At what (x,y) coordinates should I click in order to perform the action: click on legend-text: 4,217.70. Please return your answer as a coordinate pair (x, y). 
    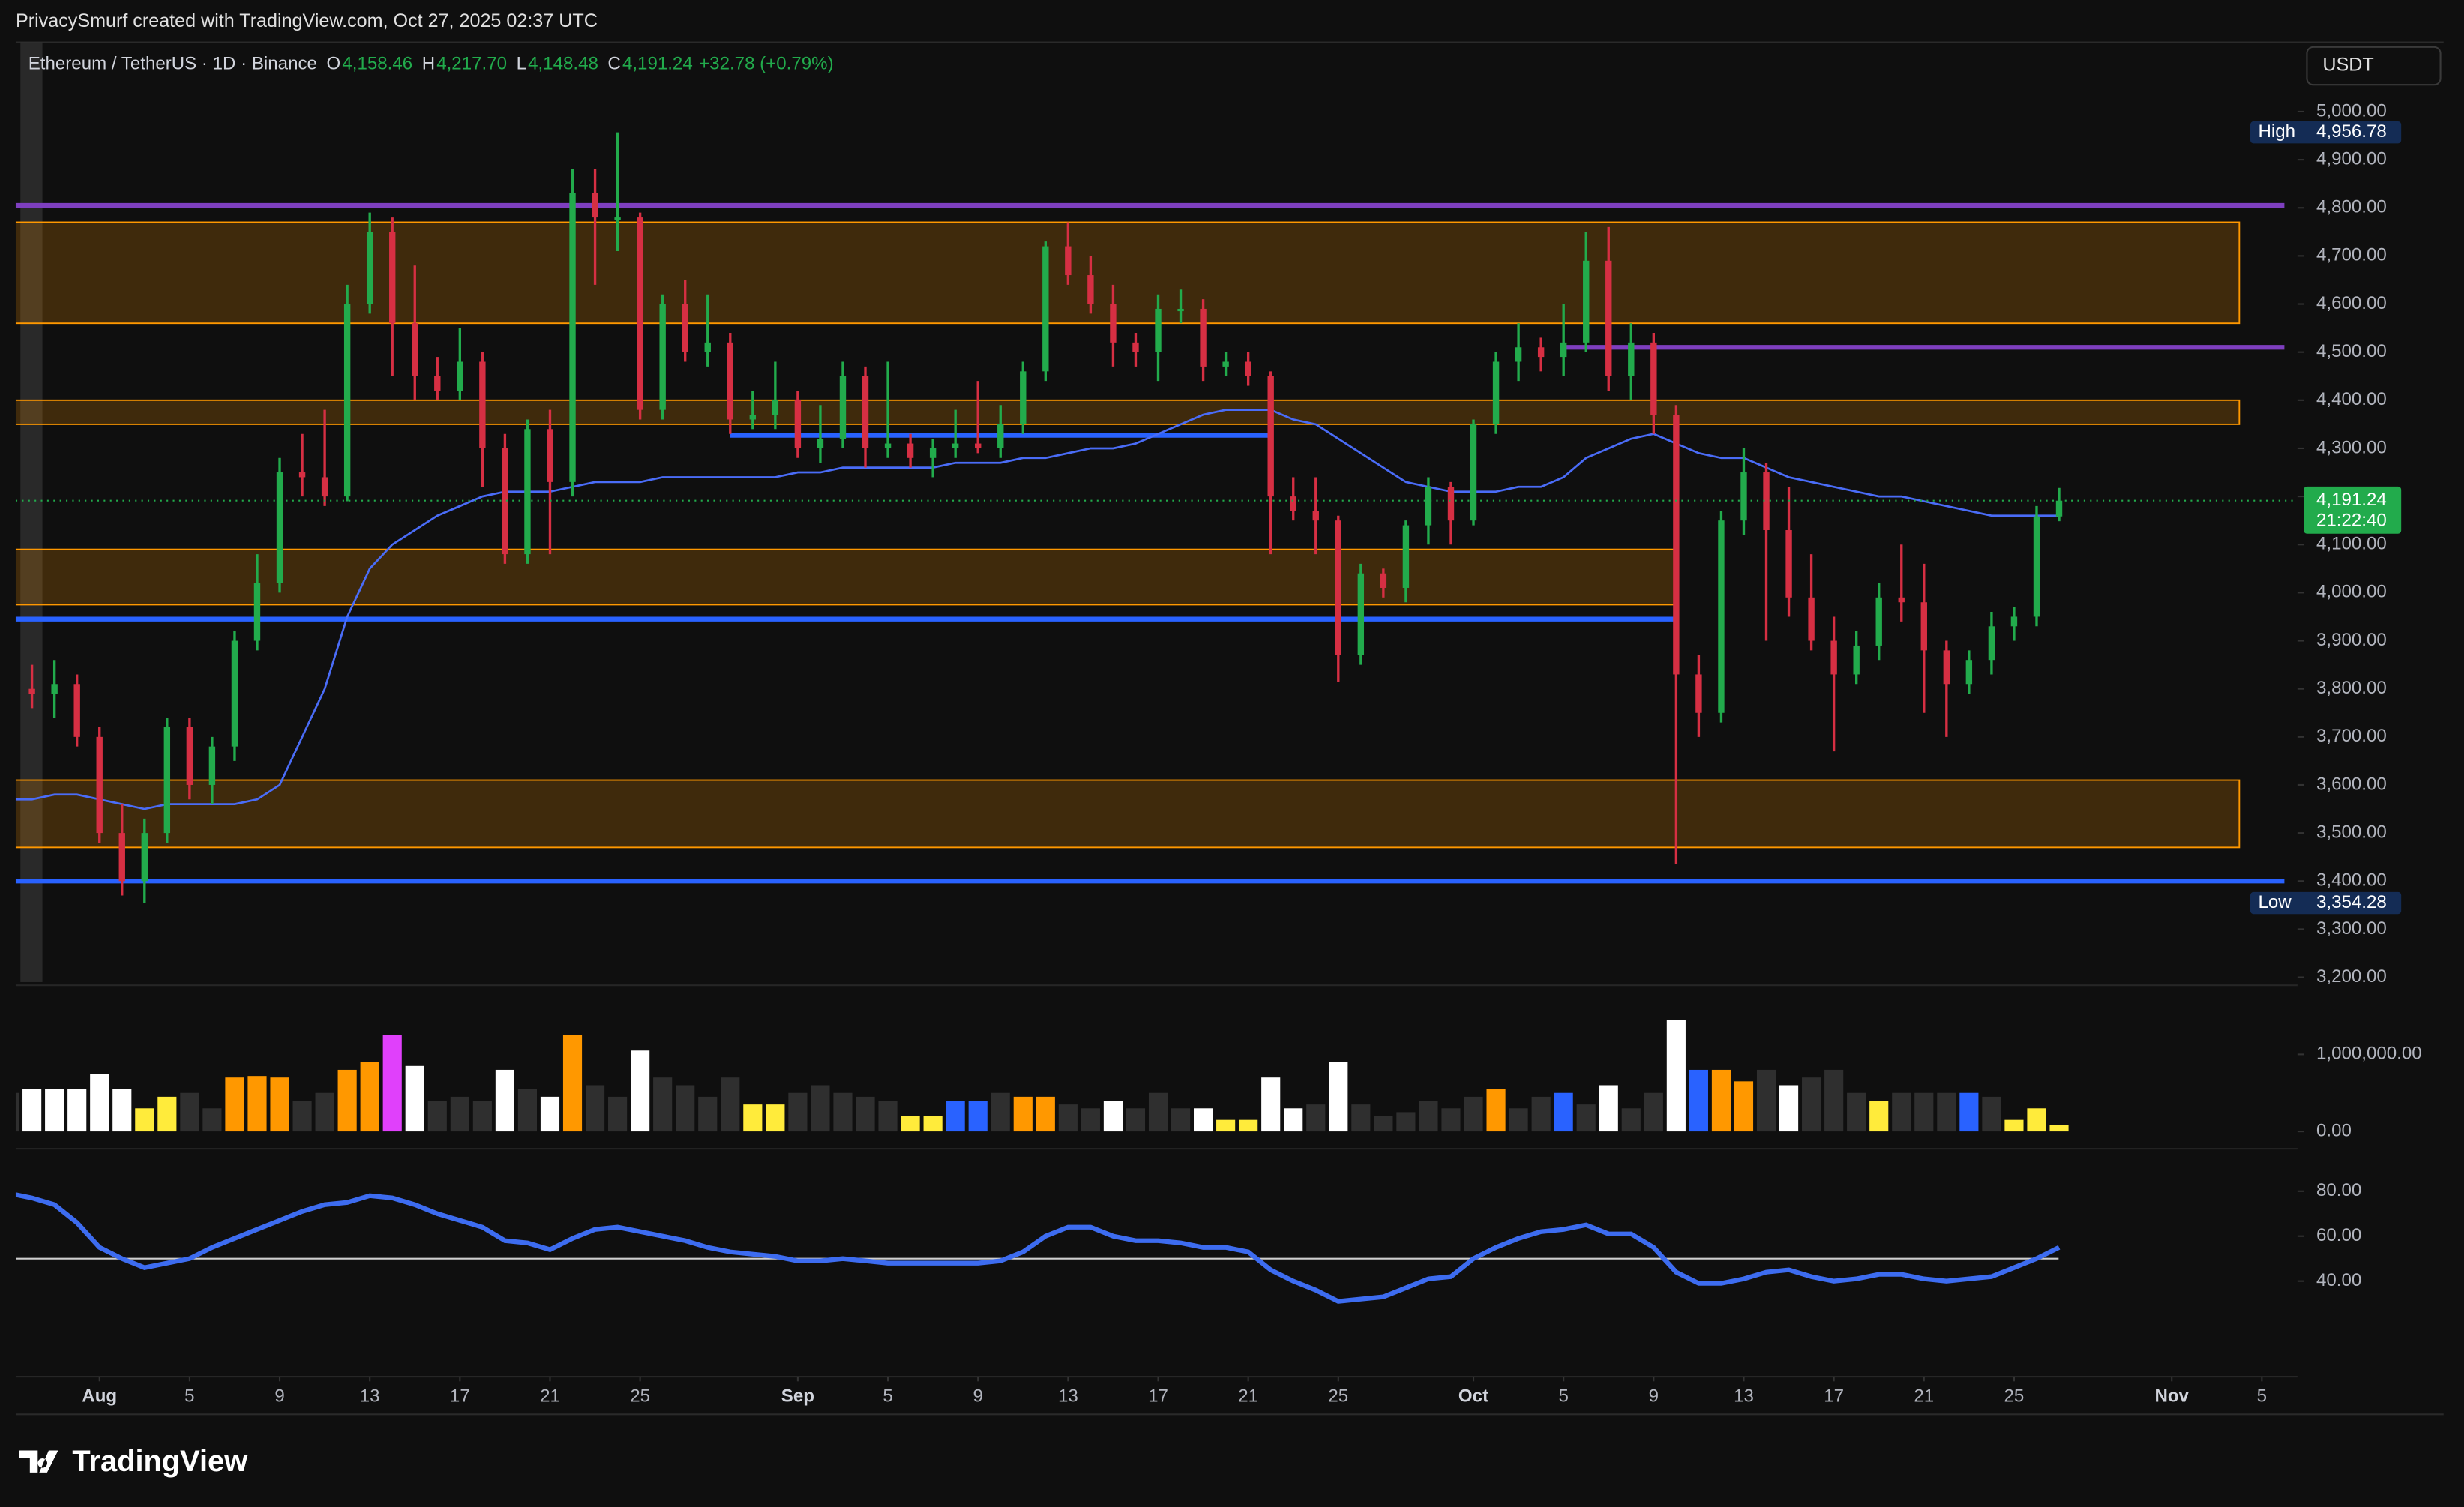
    Looking at the image, I should click on (471, 63).